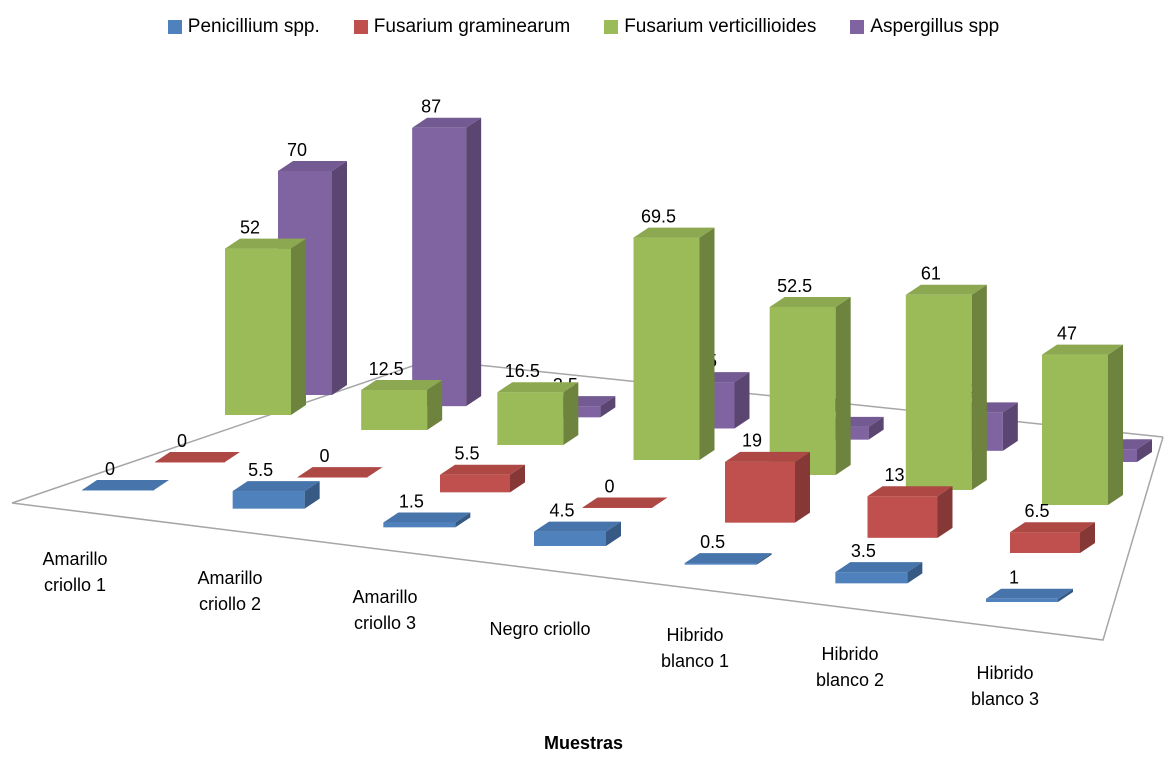  Describe the element at coordinates (522, 371) in the screenshot. I see `data-label: 16.5` at that location.